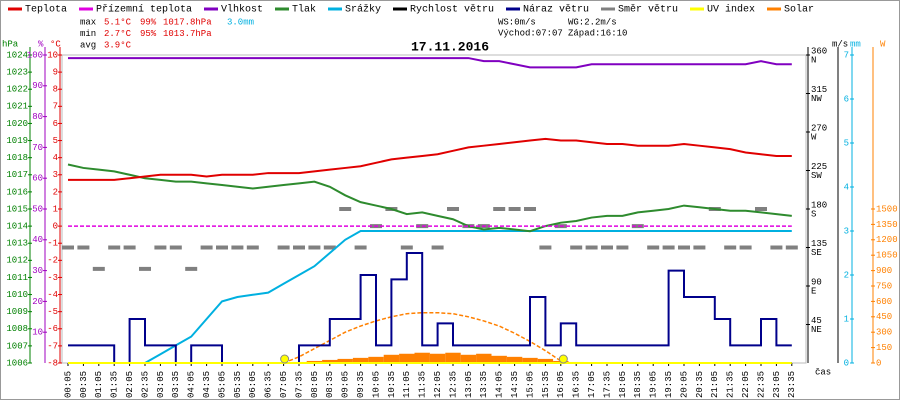 The width and height of the screenshot is (900, 400). I want to click on stat-label: min, so click(88, 34).